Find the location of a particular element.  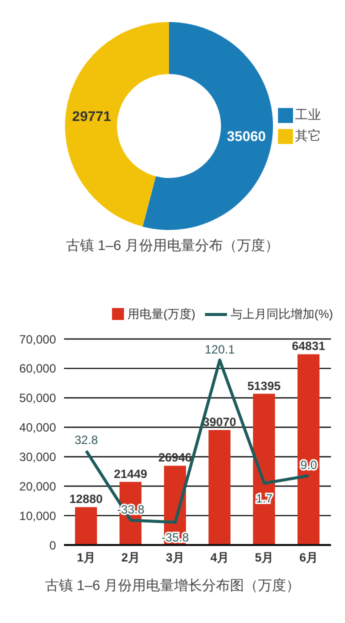

data-label: 21449 is located at coordinates (131, 473).